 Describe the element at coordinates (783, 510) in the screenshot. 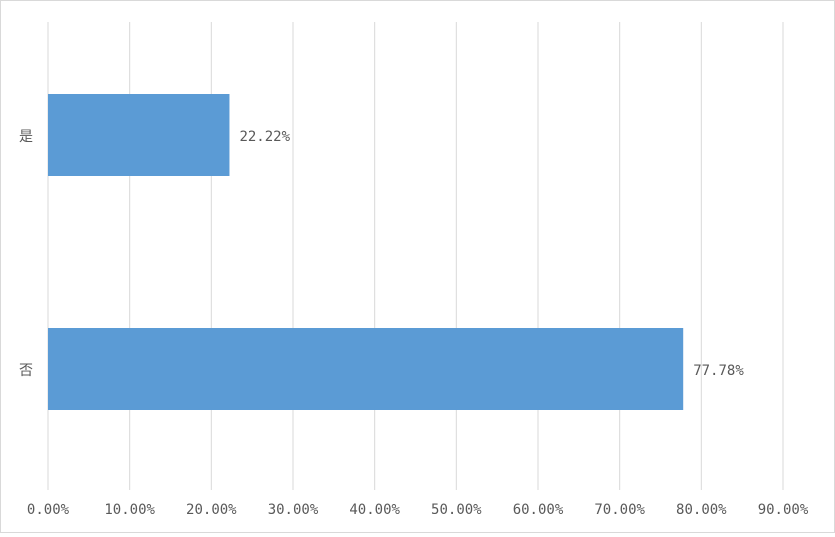

I see `x-tick-label: 90.00%` at that location.